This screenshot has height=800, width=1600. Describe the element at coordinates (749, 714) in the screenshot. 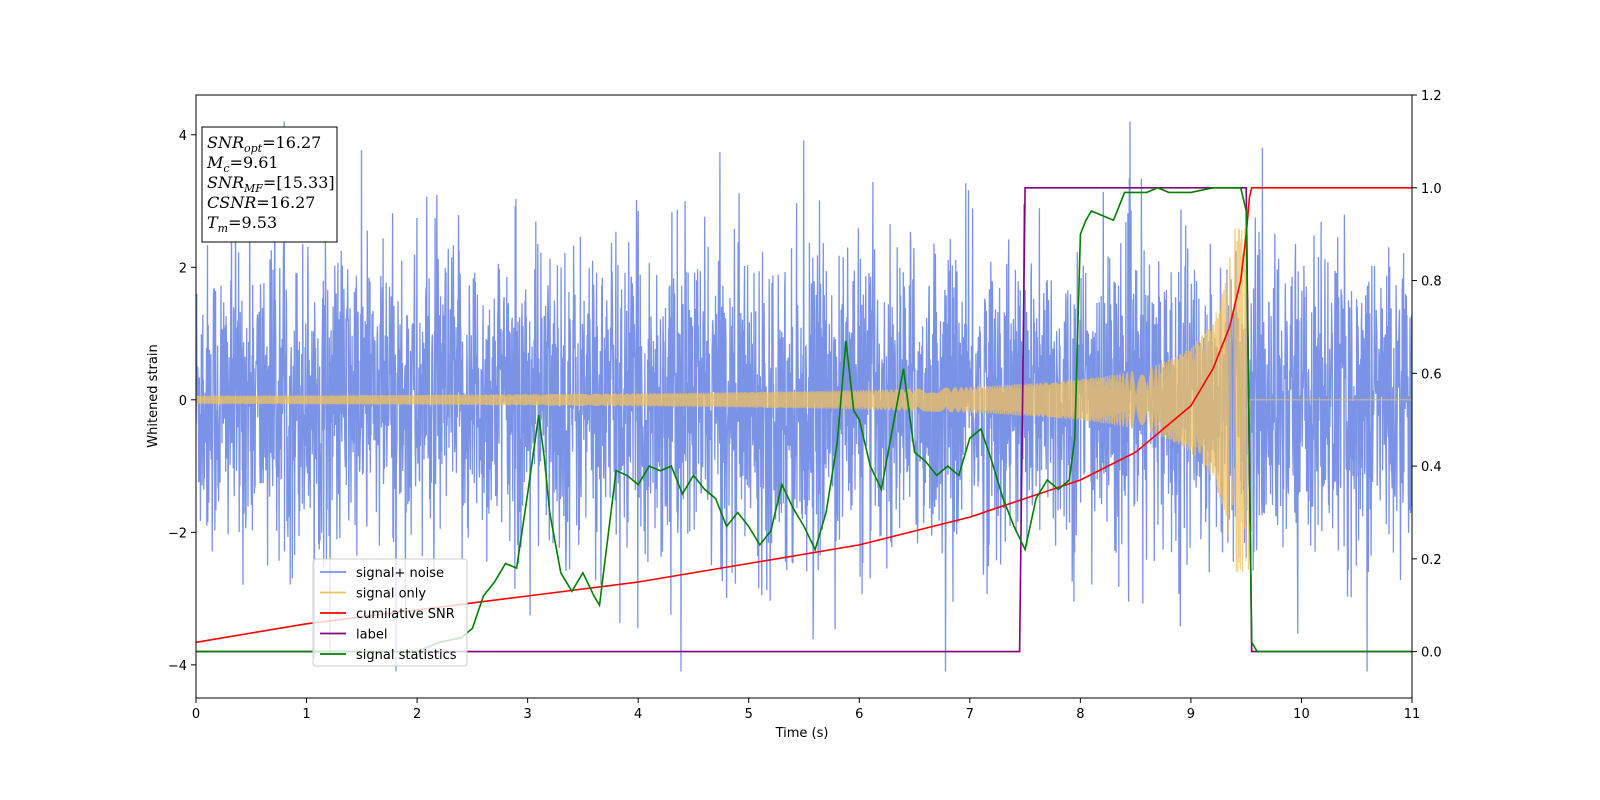

I see `x-tick-label: 5` at that location.